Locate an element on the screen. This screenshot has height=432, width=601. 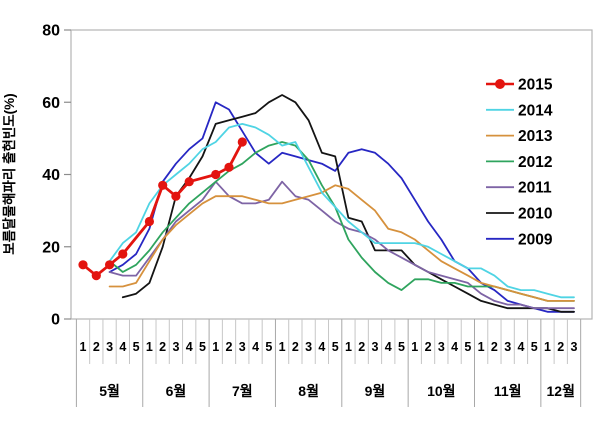
legend-item-2009: 2009 is located at coordinates (519, 239).